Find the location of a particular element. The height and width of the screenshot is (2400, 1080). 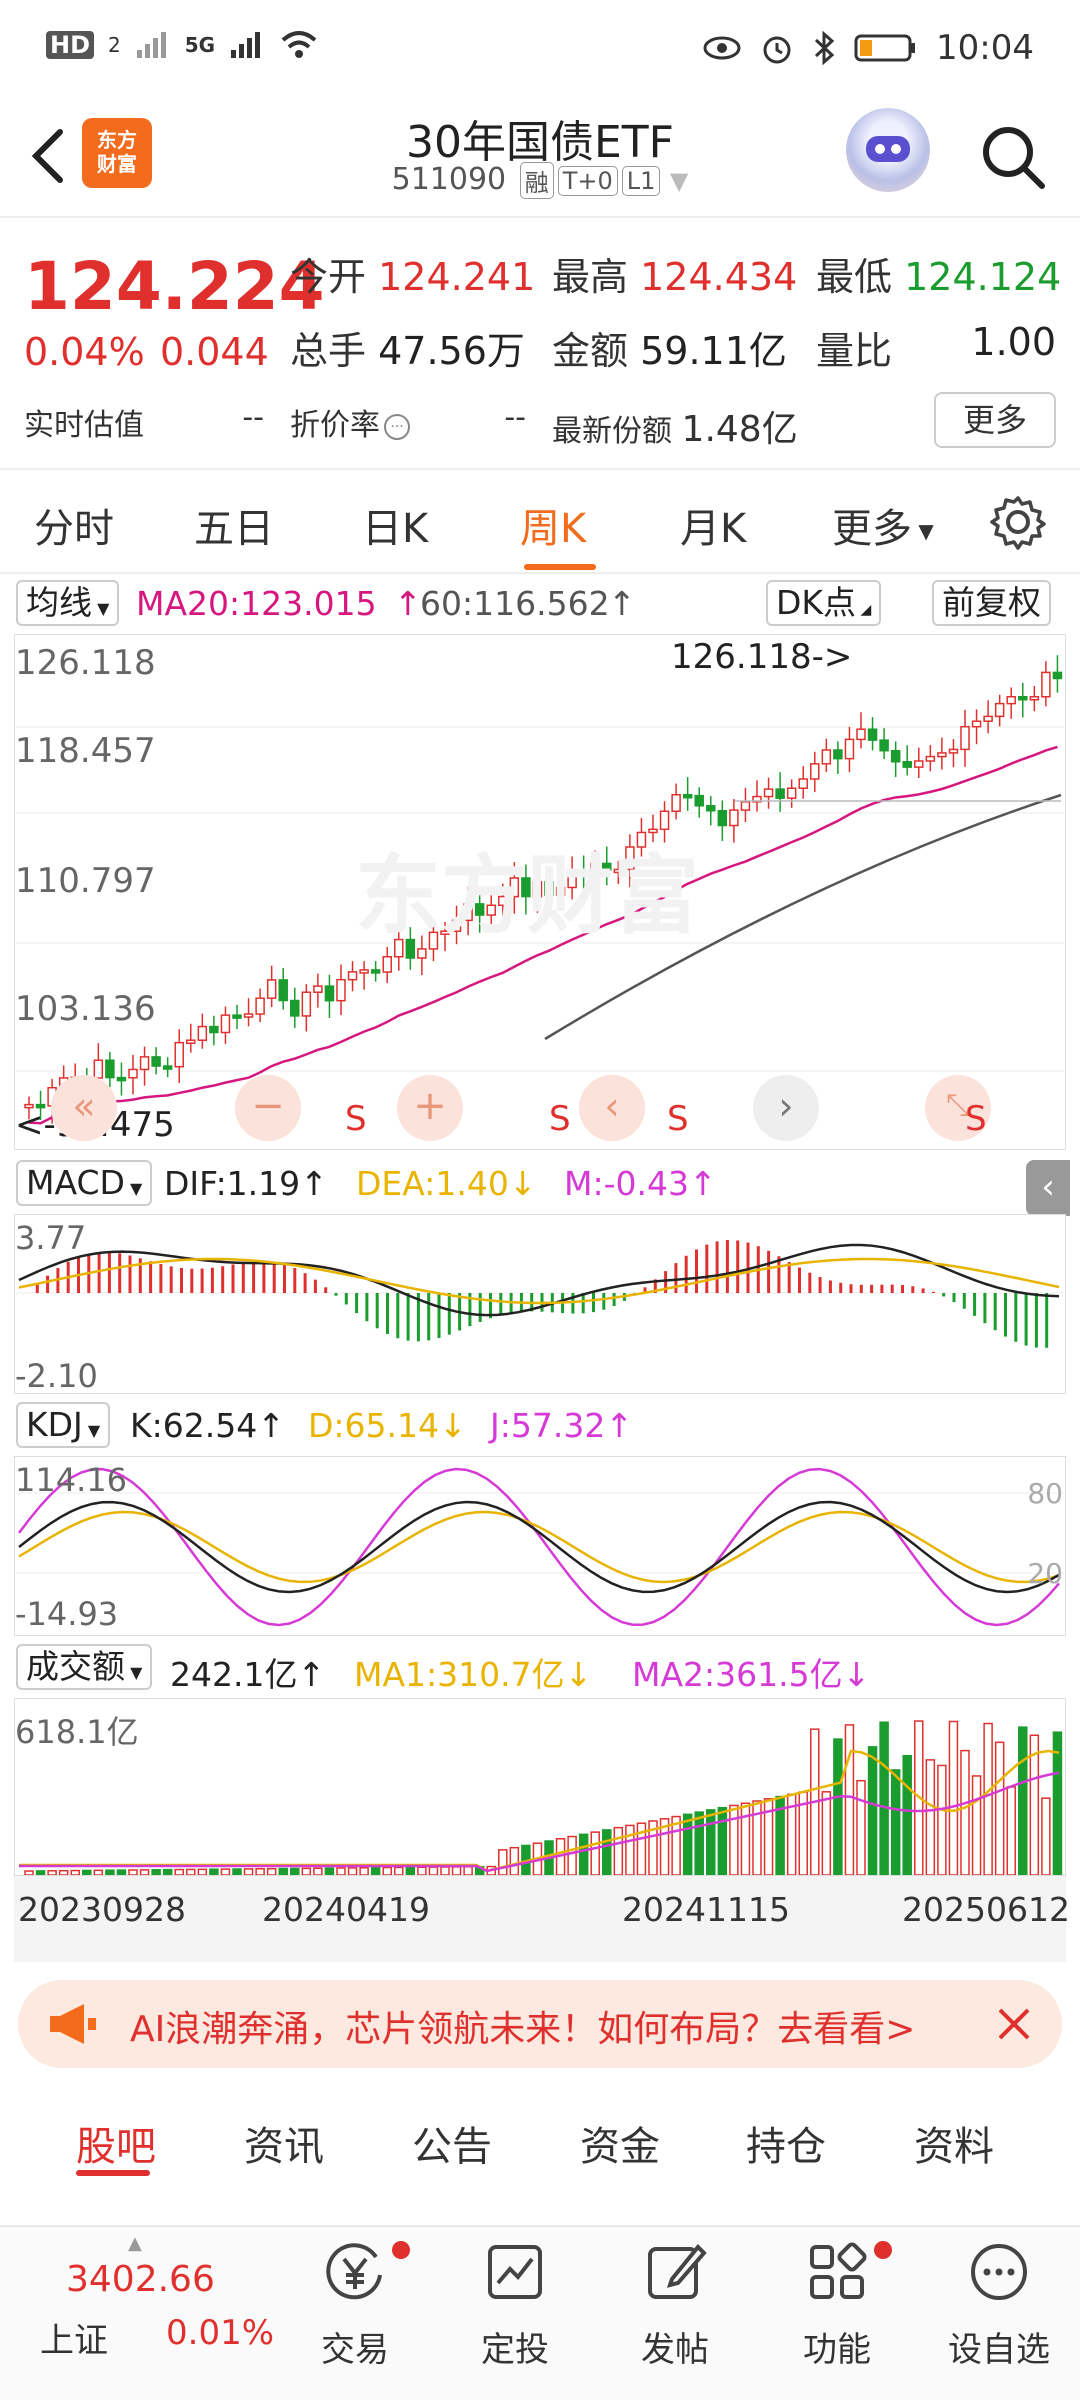

prev-button: ‹ is located at coordinates (612, 1108).